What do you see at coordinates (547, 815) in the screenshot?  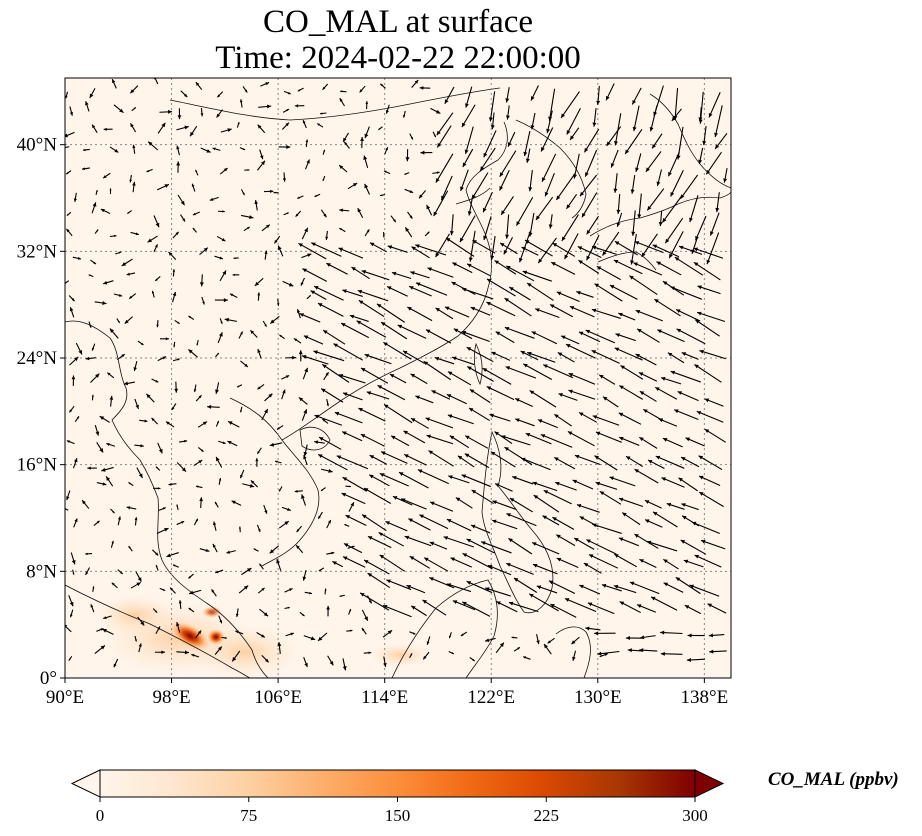 I see `colorbar-tick-label: 225` at bounding box center [547, 815].